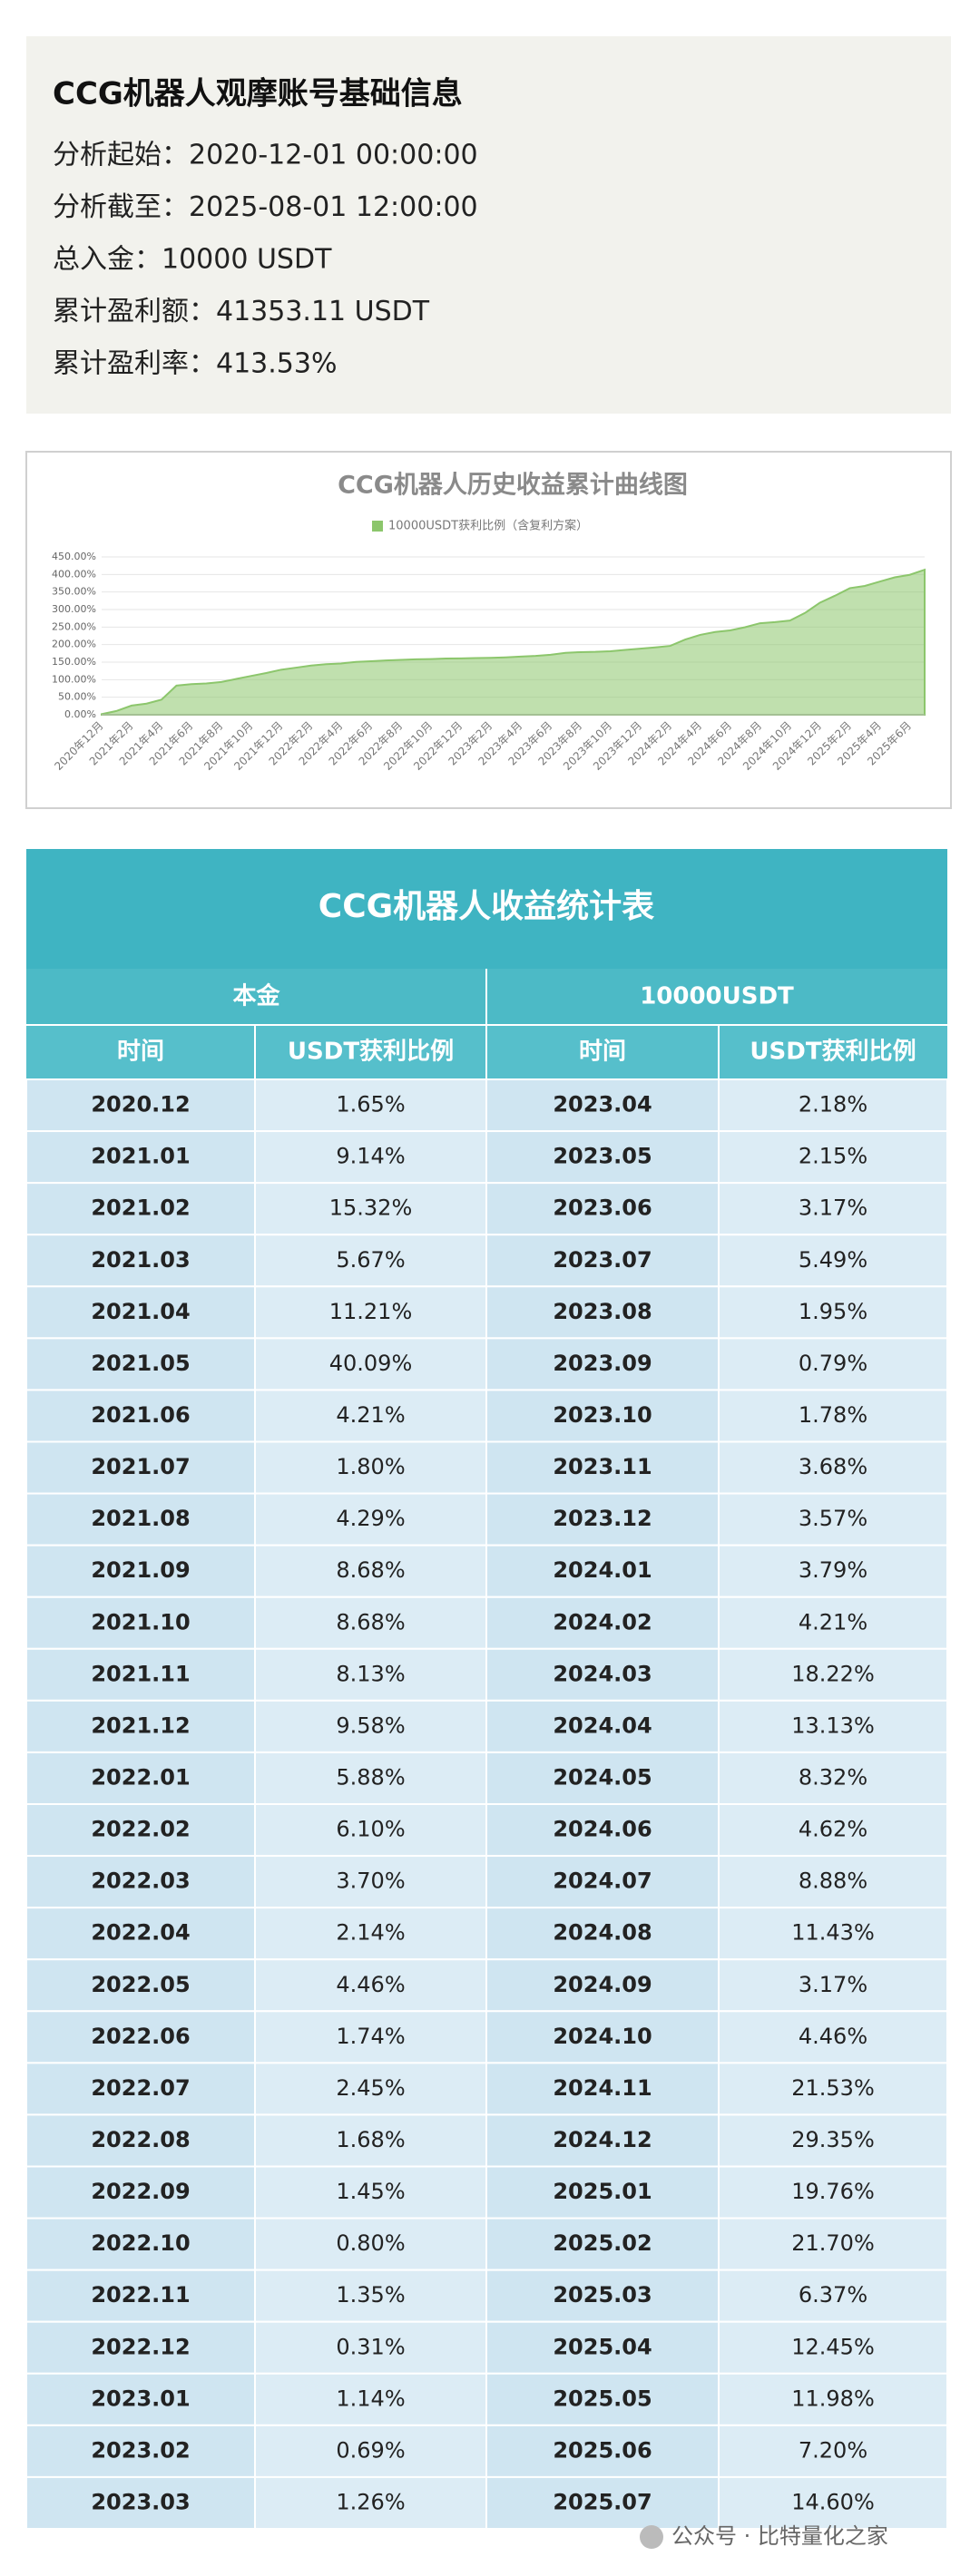 This screenshot has height=2576, width=980. I want to click on cell-date: 2023.10, so click(602, 1415).